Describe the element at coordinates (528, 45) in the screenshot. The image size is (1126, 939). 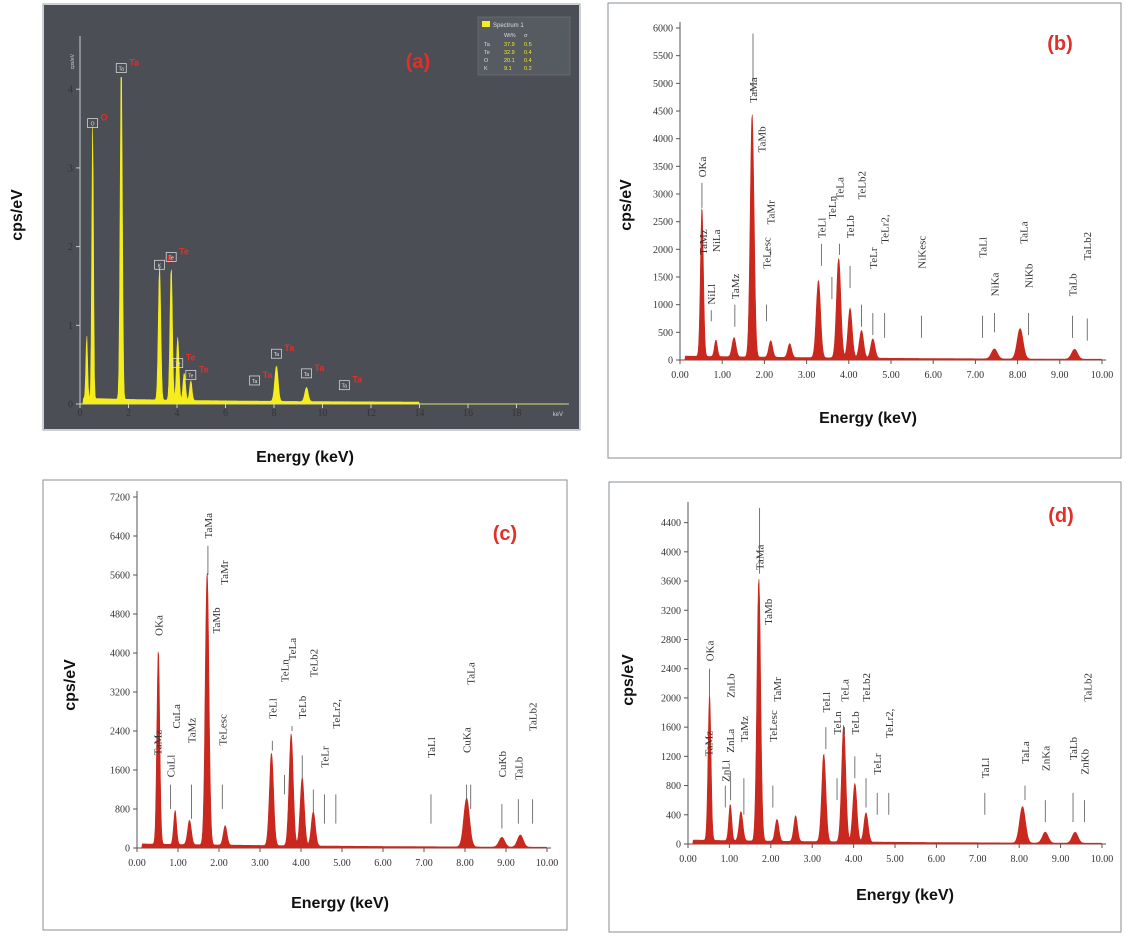
I see `legend-cell: 0.5` at that location.